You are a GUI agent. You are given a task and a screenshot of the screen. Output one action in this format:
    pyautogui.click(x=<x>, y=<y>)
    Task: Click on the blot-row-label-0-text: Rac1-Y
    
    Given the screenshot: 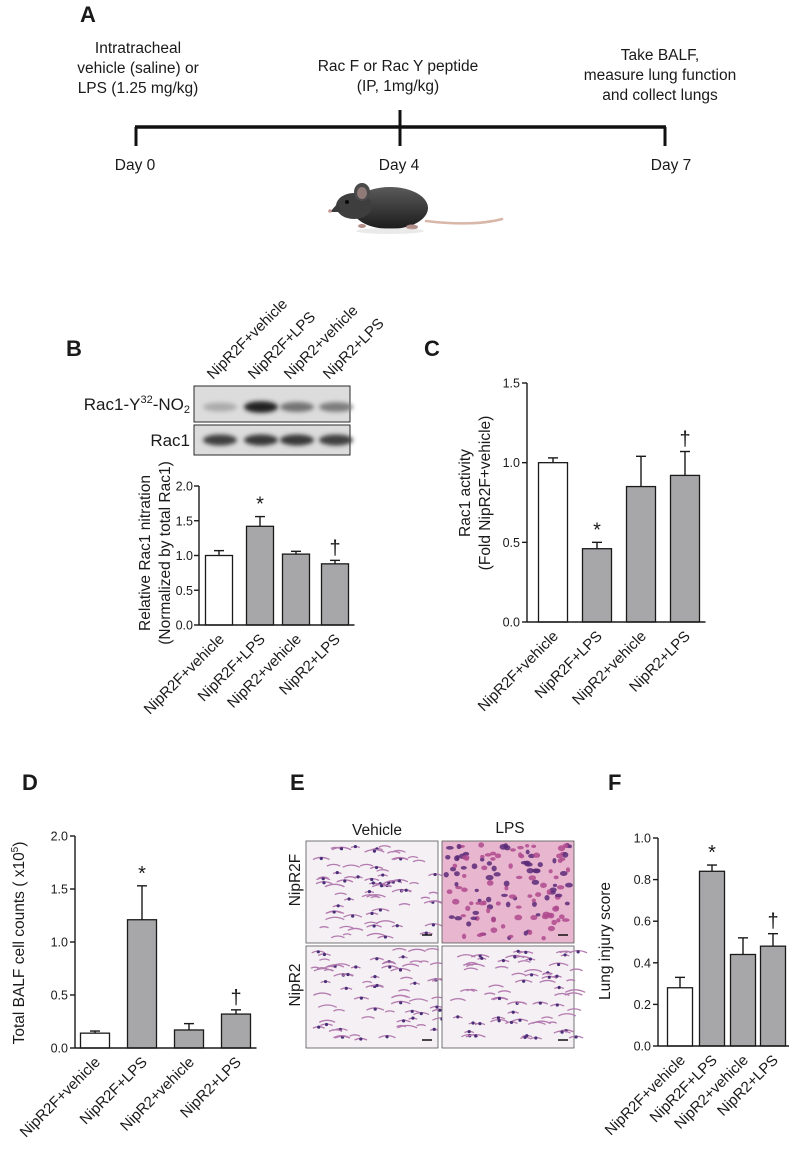 What is the action you would take?
    pyautogui.click(x=112, y=404)
    